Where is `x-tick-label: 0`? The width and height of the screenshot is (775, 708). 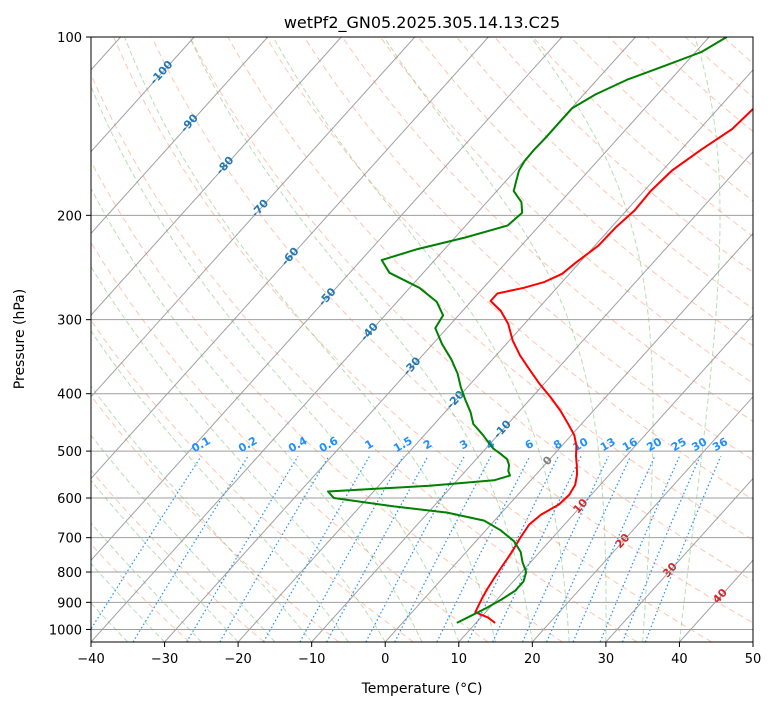 x-tick-label: 0 is located at coordinates (385, 659).